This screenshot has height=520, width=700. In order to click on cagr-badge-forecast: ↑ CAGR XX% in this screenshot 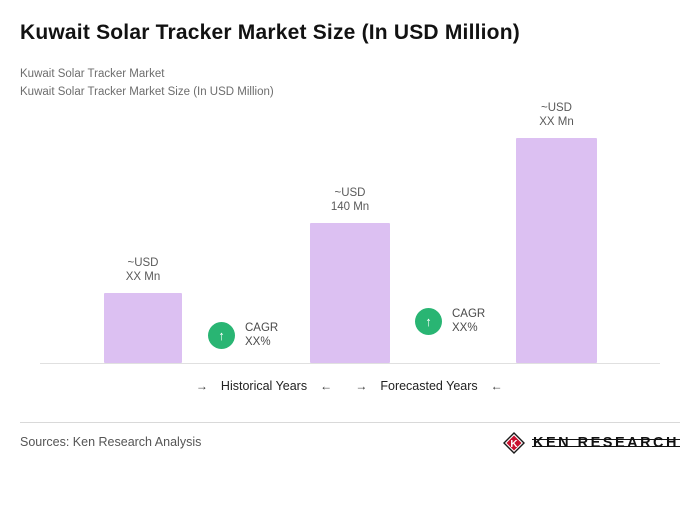, I will do `click(450, 321)`.